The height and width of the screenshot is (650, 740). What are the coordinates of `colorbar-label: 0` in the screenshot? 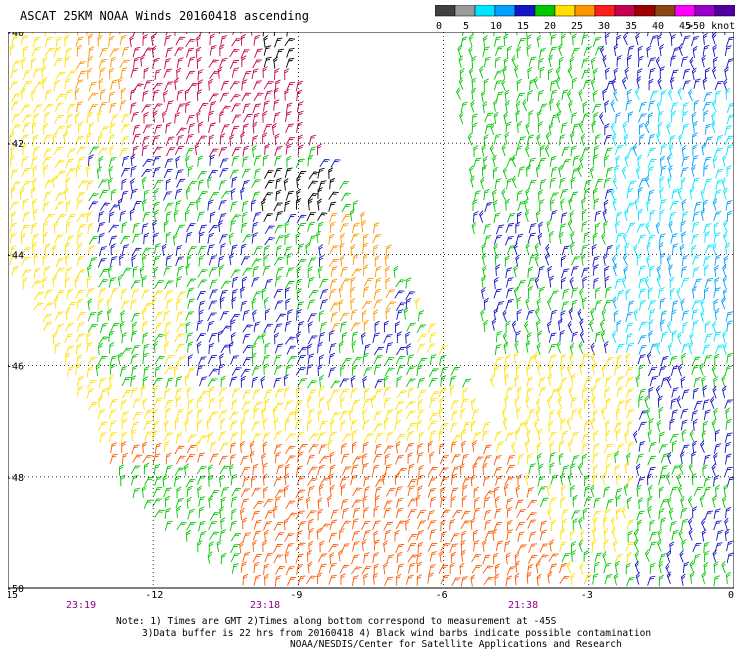 It's located at (439, 26).